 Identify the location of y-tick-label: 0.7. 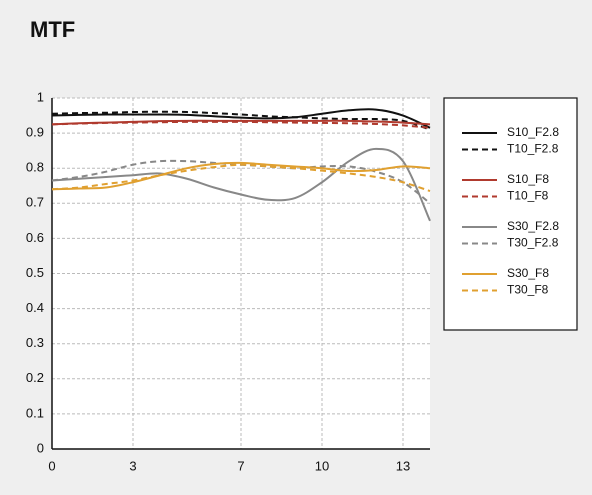
(35, 202).